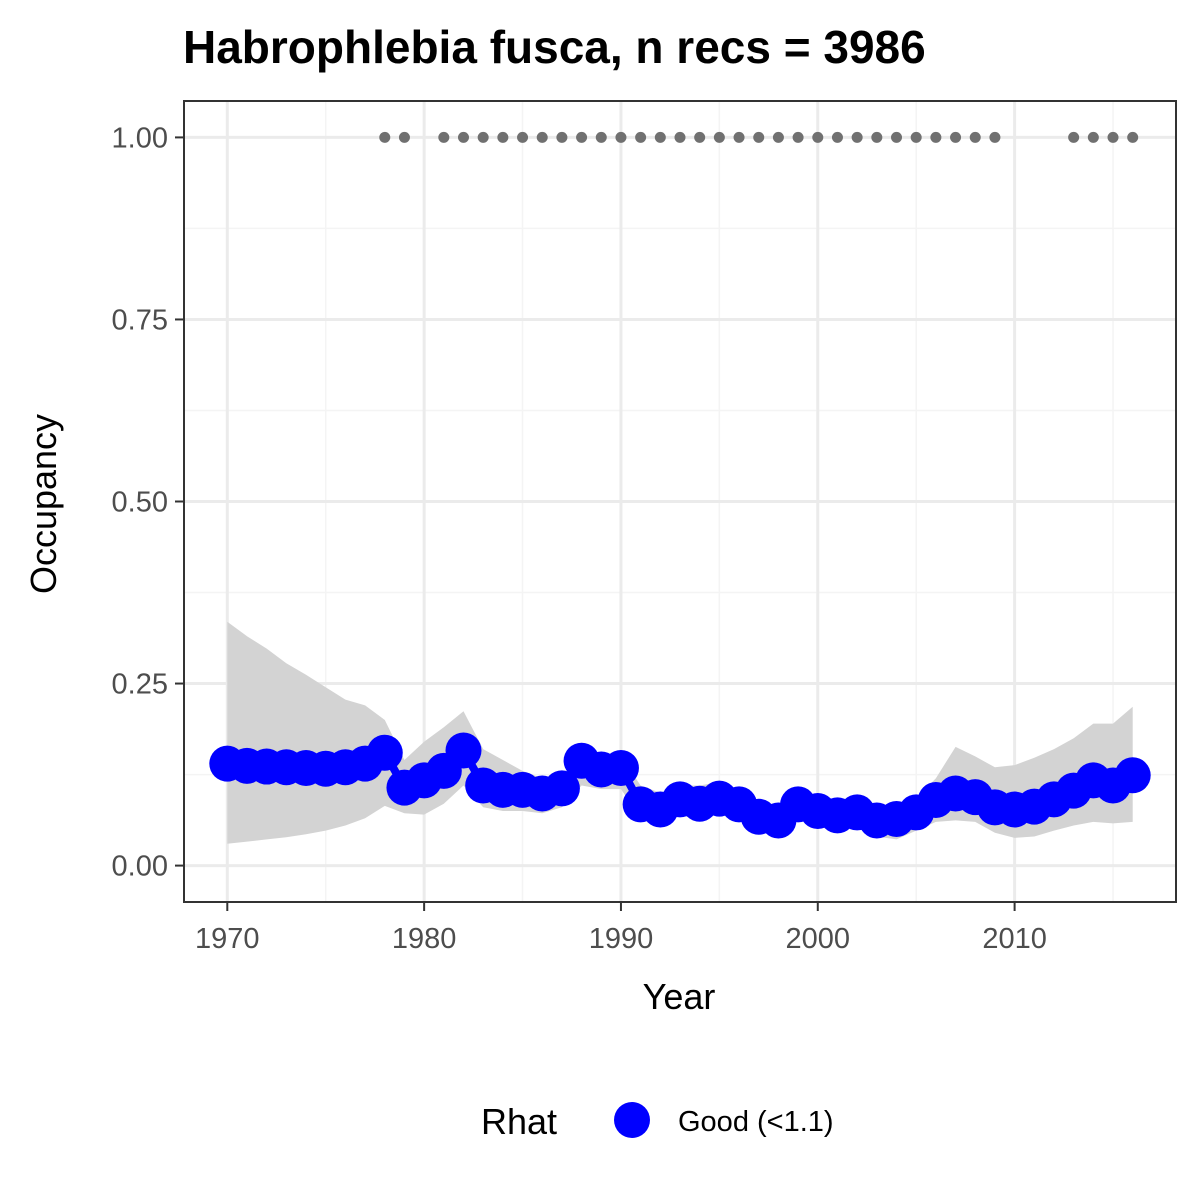  I want to click on chart-title: Habrophlebia fusca, n recs = 3986, so click(554, 47).